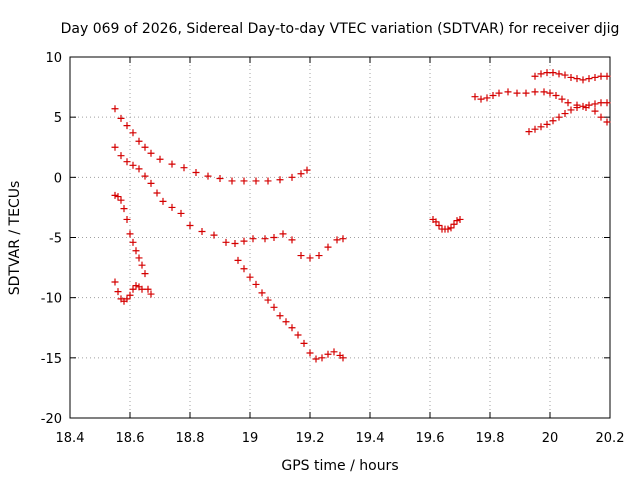  Describe the element at coordinates (339, 466) in the screenshot. I see `x-axis-label: GPS time / hours` at that location.